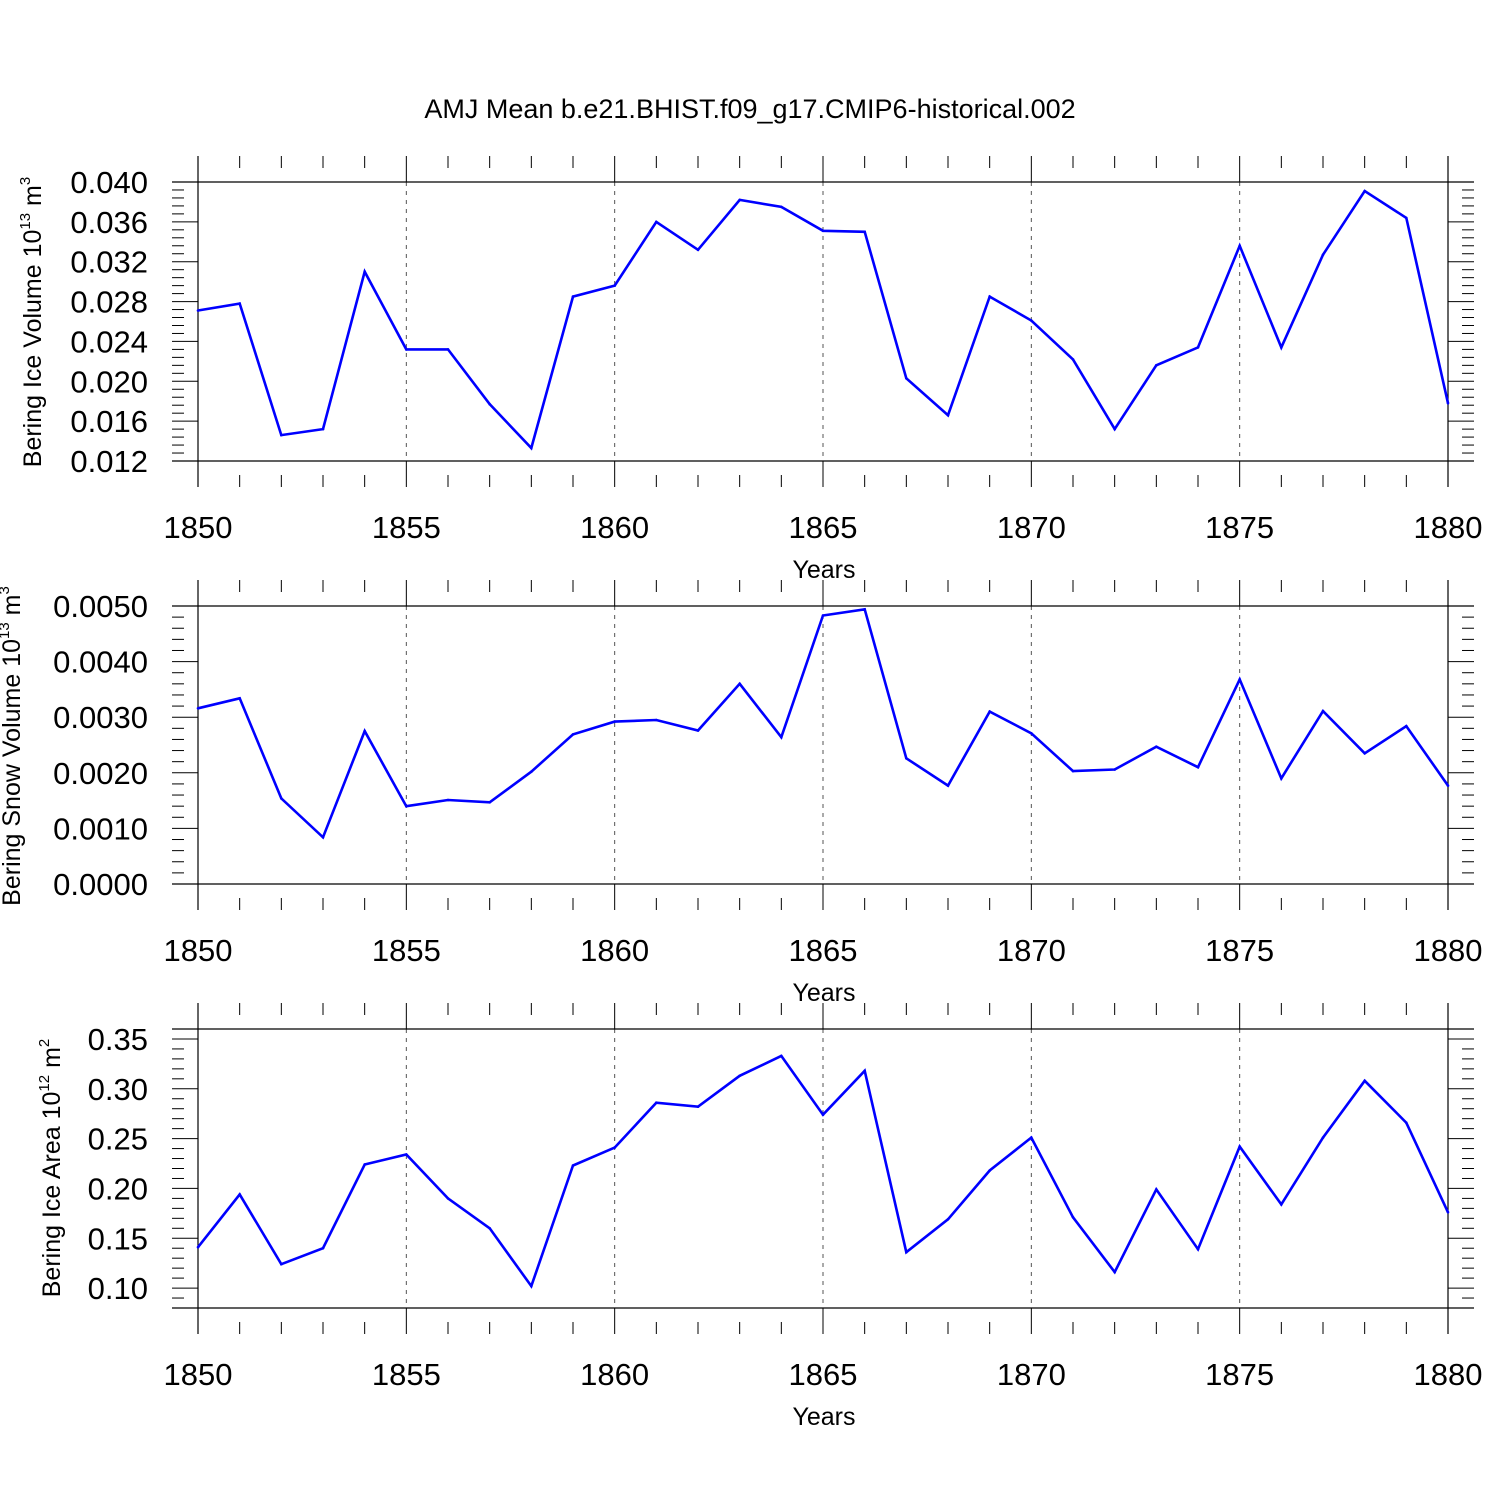 This screenshot has height=1500, width=1500. What do you see at coordinates (1448, 527) in the screenshot?
I see `ice-volume-xtick-label: 1880` at bounding box center [1448, 527].